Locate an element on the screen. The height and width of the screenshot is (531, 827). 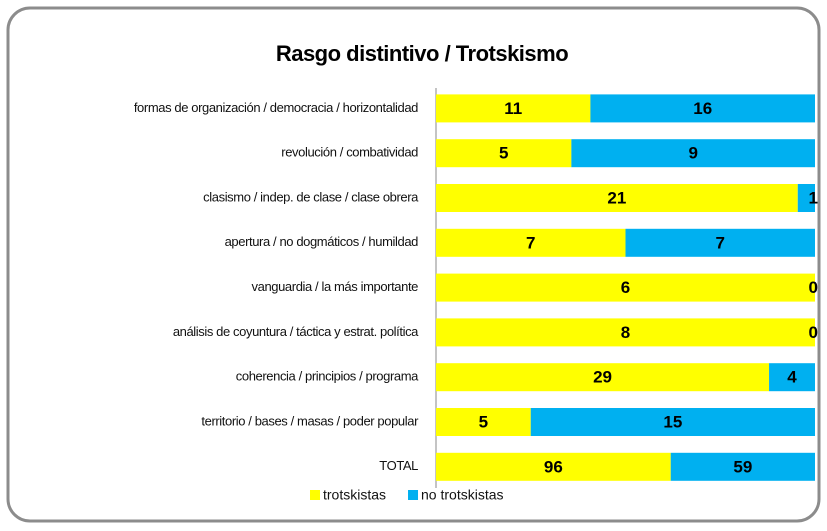
data-label: 15 is located at coordinates (672, 421).